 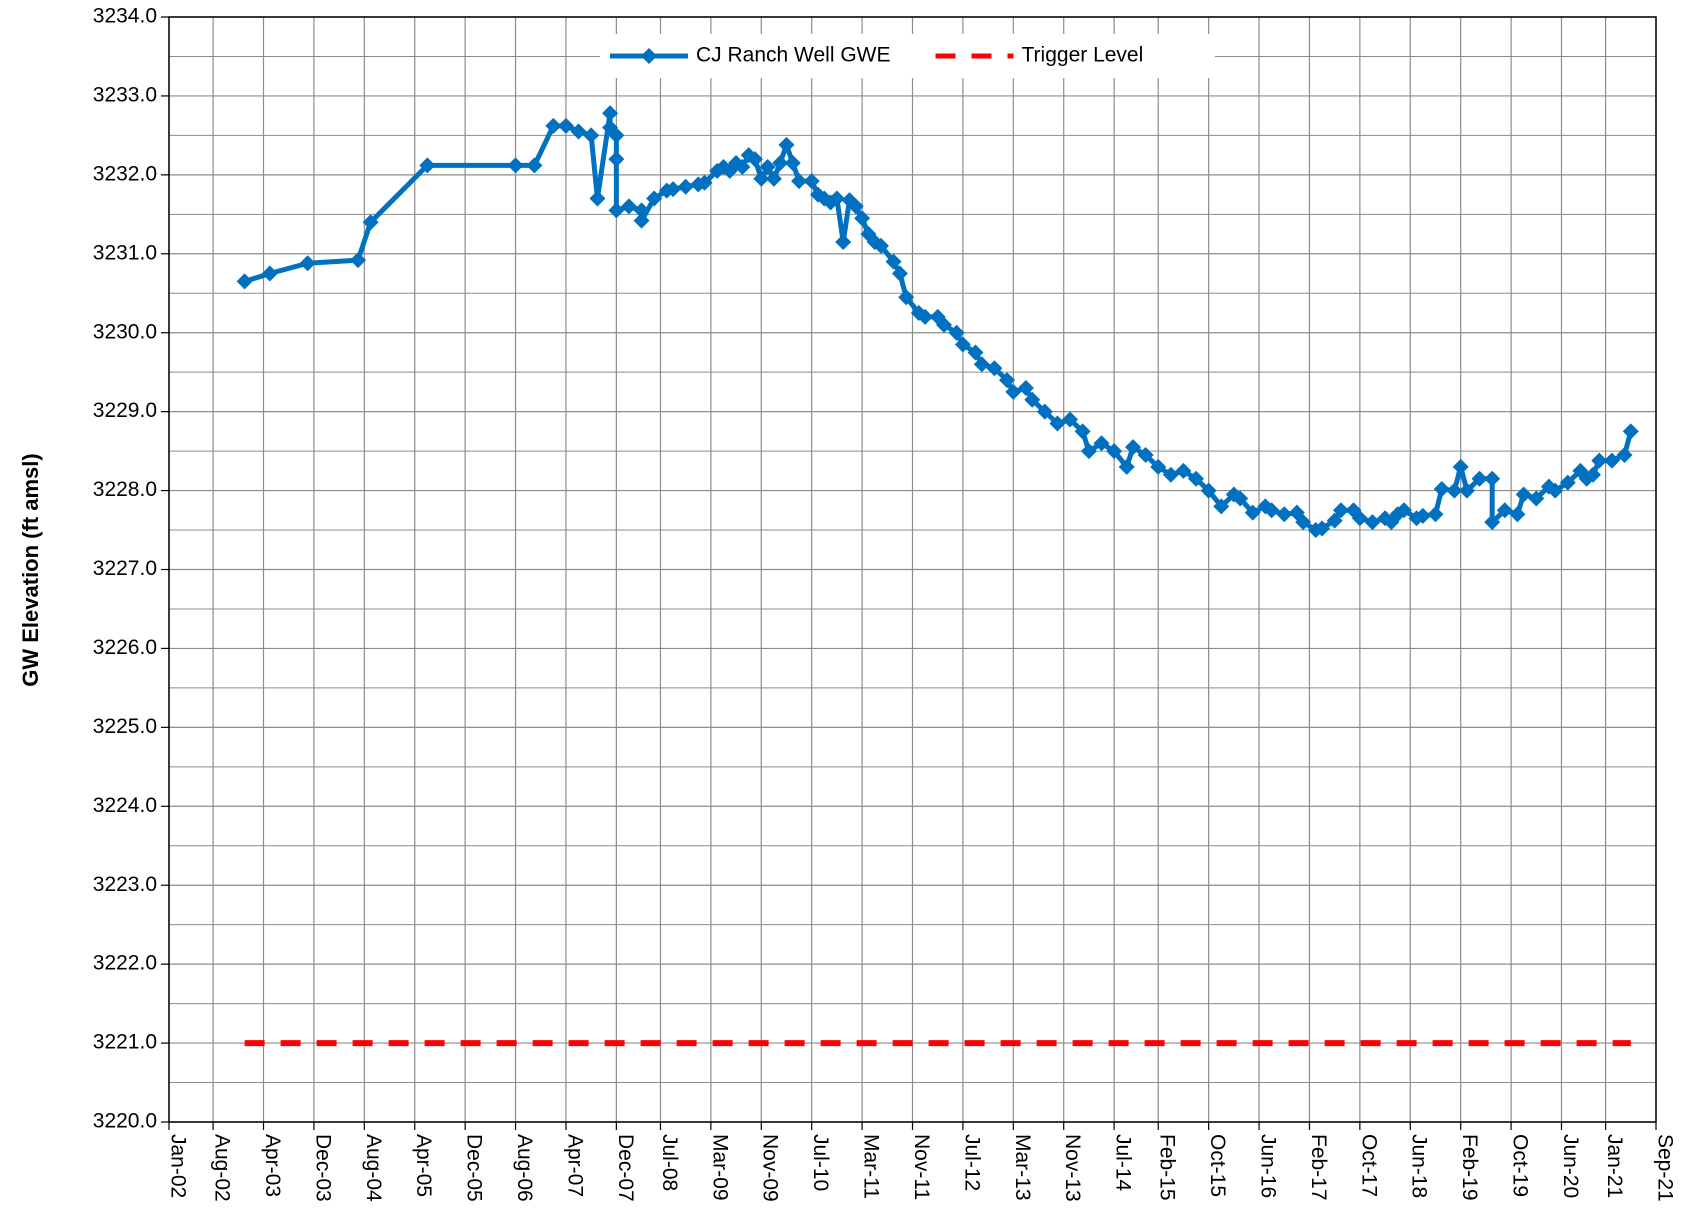 What do you see at coordinates (373, 1168) in the screenshot?
I see `x-tick-label: Aug-04` at bounding box center [373, 1168].